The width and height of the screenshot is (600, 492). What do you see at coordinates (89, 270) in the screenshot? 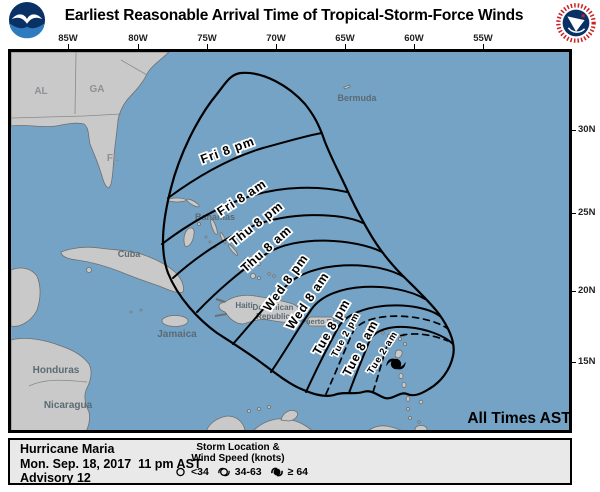
I see `isle-of-youth` at bounding box center [89, 270].